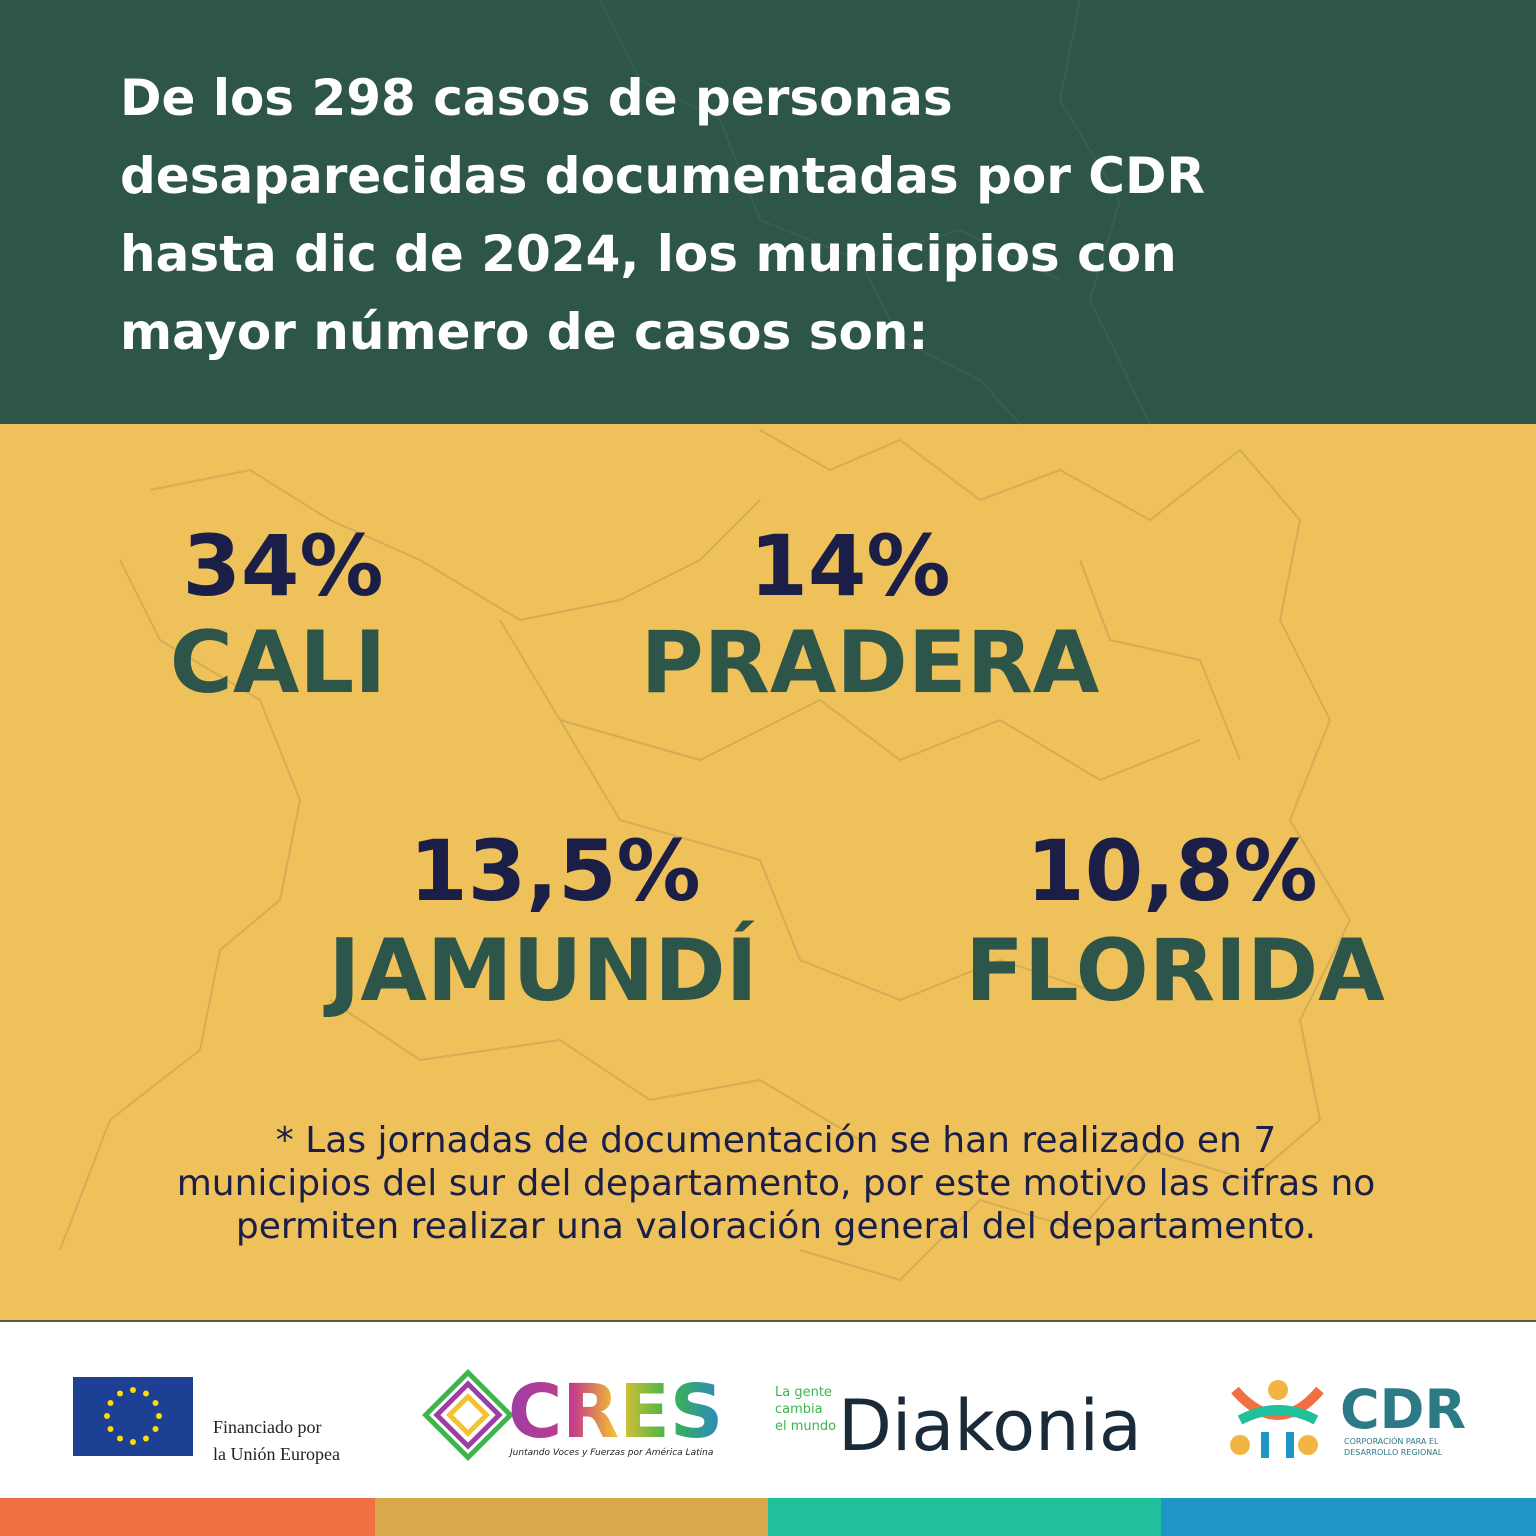 This screenshot has width=1536, height=1536. Describe the element at coordinates (1171, 871) in the screenshot. I see `stat-percent: 10,8%` at that location.